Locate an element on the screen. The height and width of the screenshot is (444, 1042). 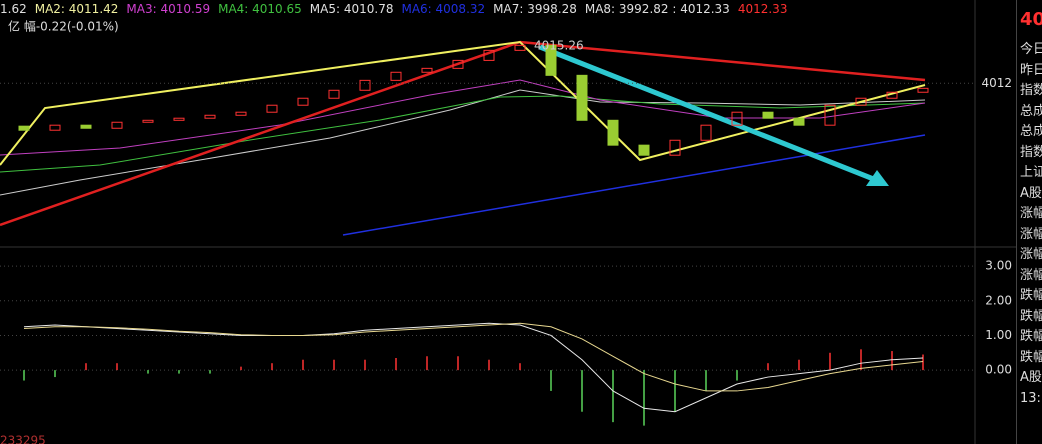
ma-label: 1.62 is located at coordinates (13, 9).